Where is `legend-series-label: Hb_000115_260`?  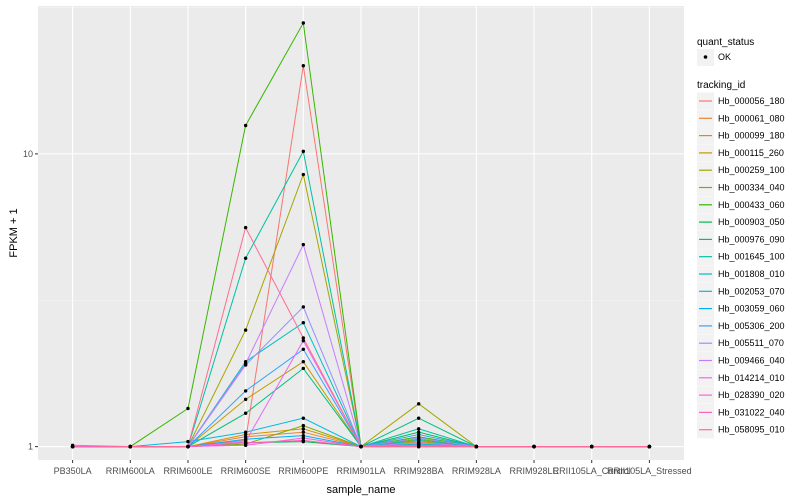
legend-series-label: Hb_000115_260 is located at coordinates (751, 153).